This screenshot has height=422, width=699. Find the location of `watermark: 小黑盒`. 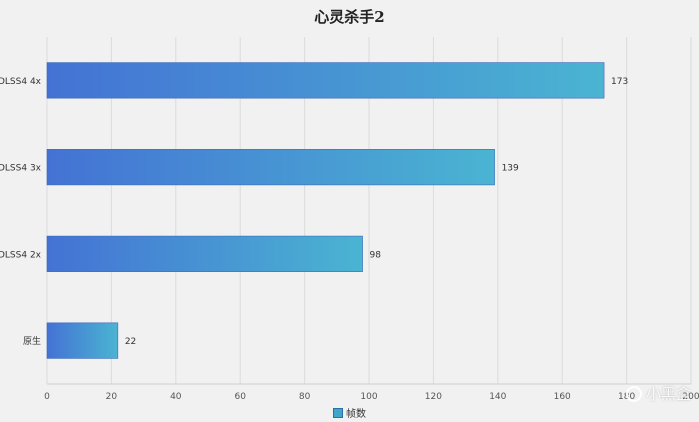

watermark: 小黑盒 is located at coordinates (658, 393).